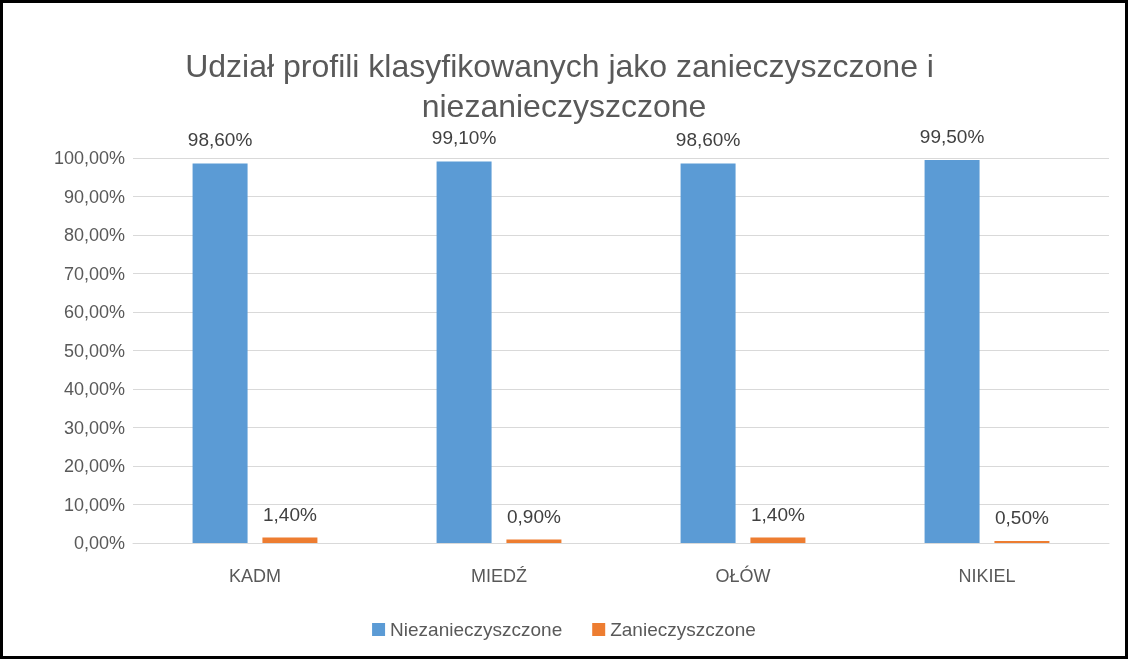 Image resolution: width=1128 pixels, height=659 pixels. I want to click on x-tick-label: KADM, so click(255, 576).